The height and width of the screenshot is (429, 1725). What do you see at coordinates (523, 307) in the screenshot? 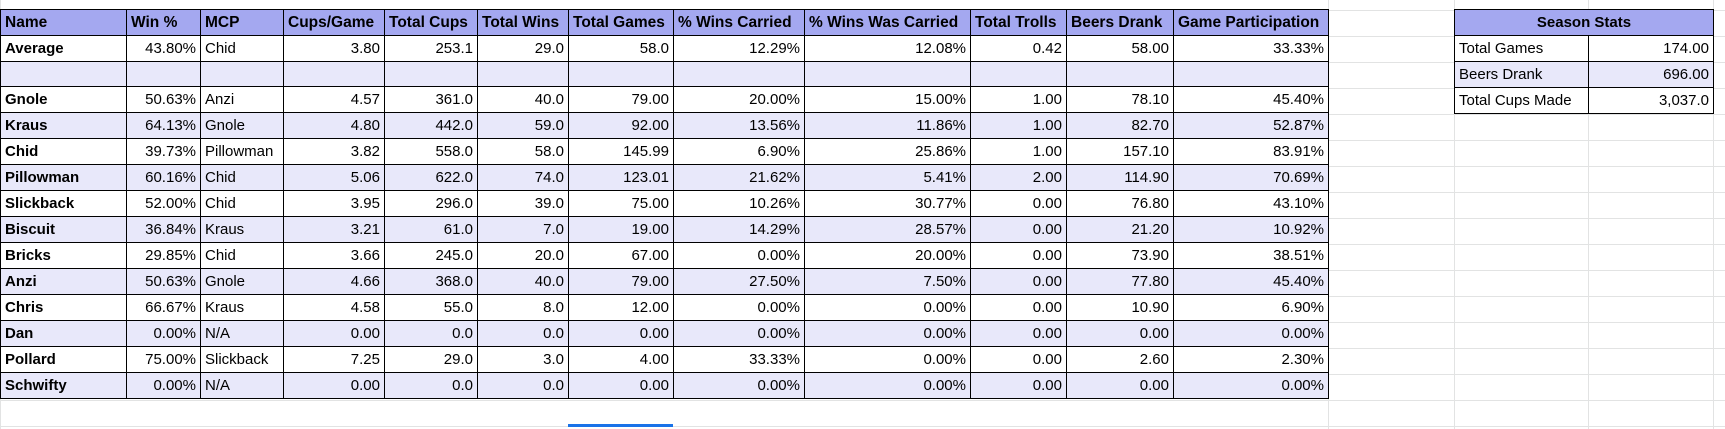
I see `cell: 8.0` at bounding box center [523, 307].